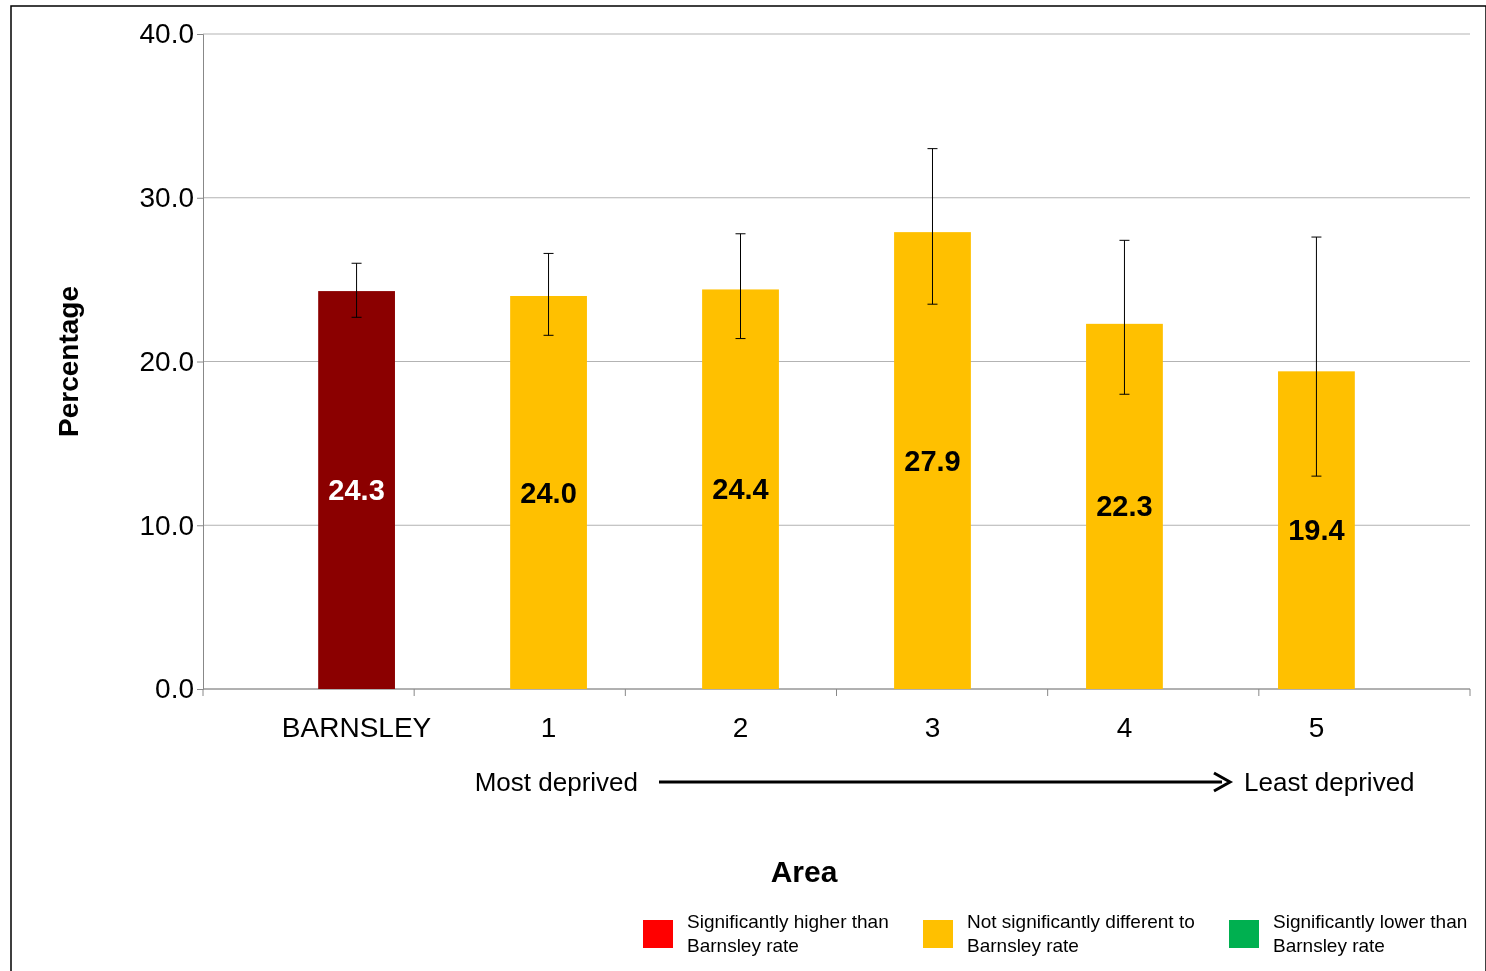  Describe the element at coordinates (932, 727) in the screenshot. I see `x-tick-label: 3` at that location.